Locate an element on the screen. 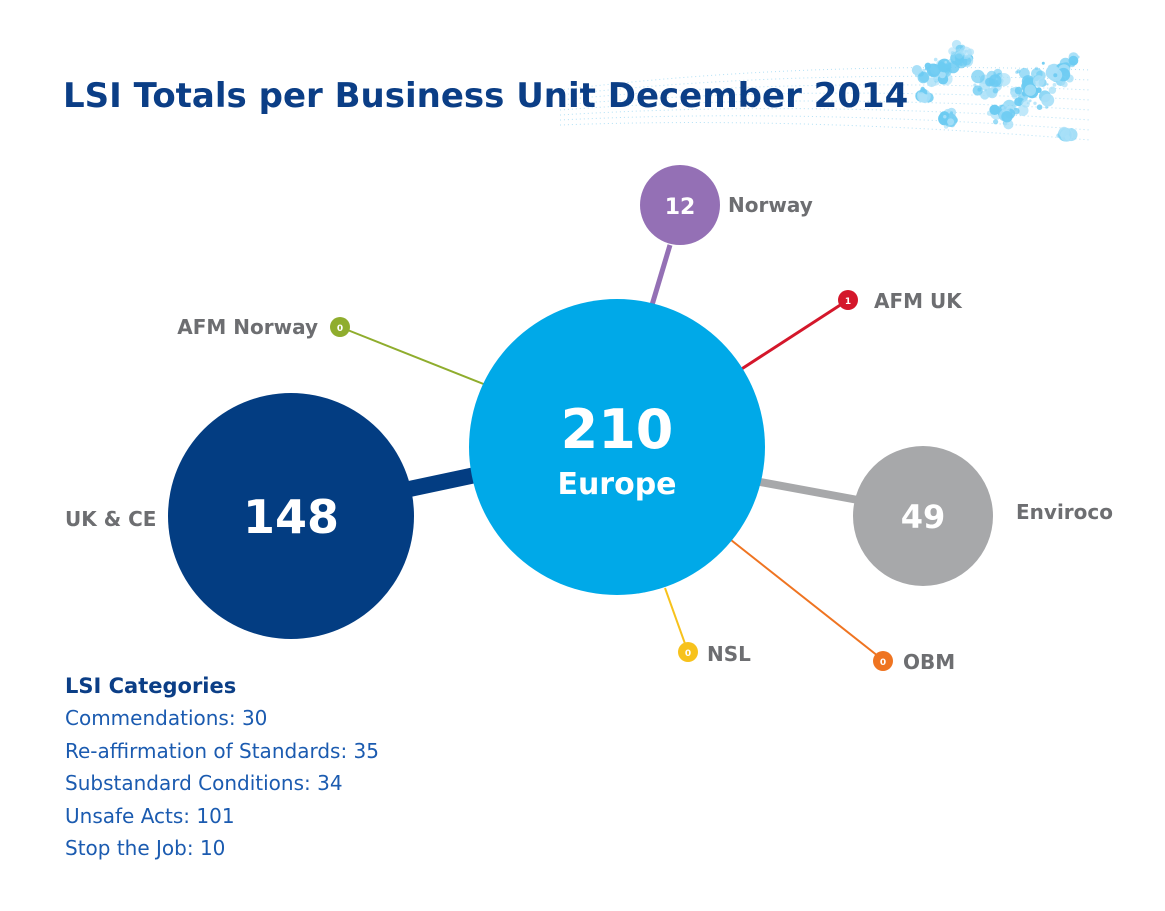 The height and width of the screenshot is (911, 1165). value-norway: 12 is located at coordinates (680, 207).